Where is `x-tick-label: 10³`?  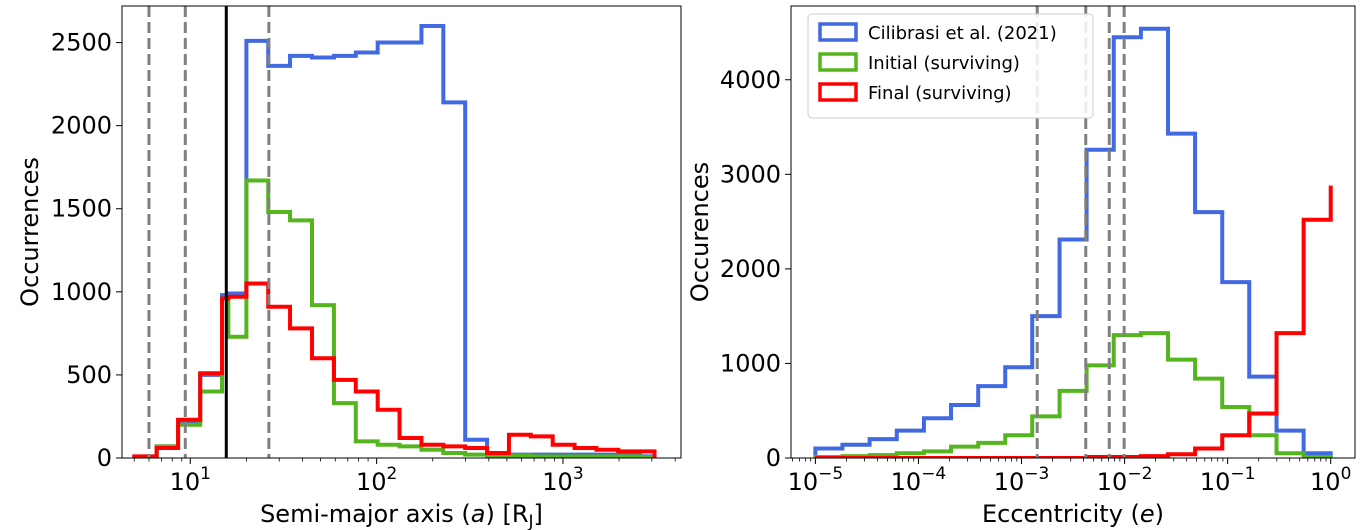 x-tick-label: 10³ is located at coordinates (562, 480).